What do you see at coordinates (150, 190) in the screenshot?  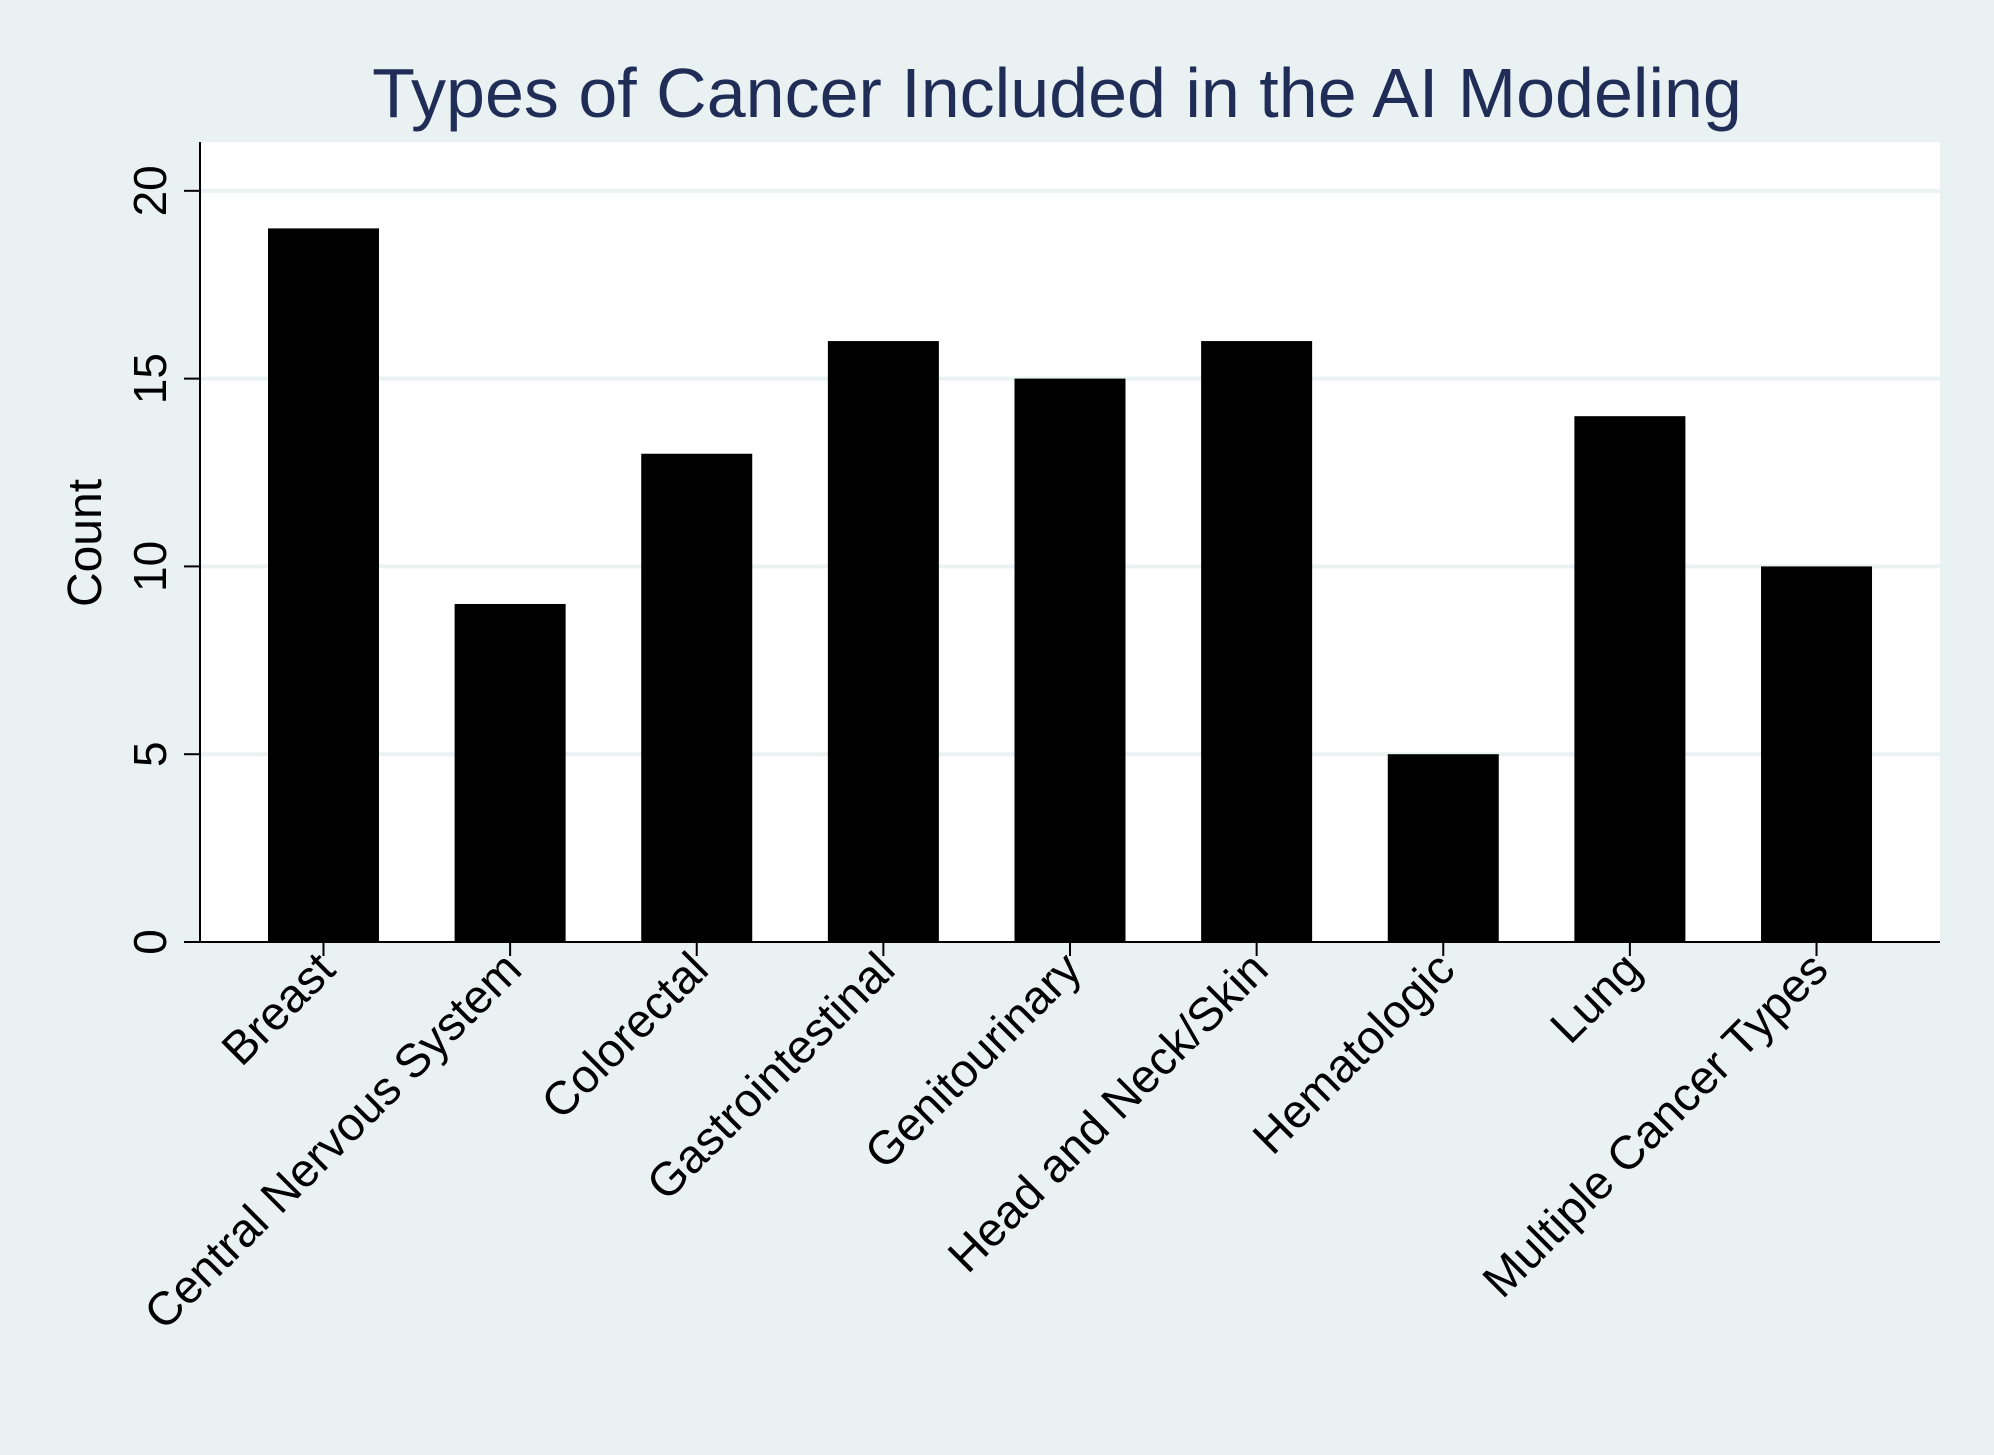 I see `y-tick-label: 20` at bounding box center [150, 190].